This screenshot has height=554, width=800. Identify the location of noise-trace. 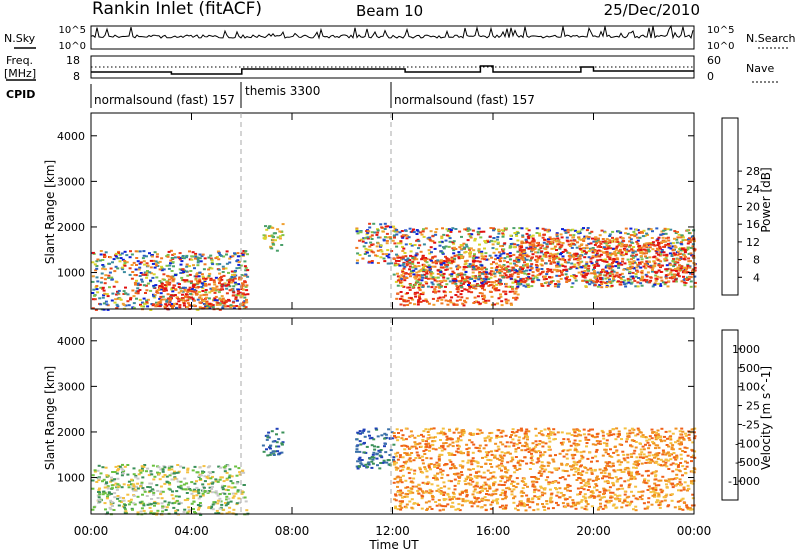
(392, 32).